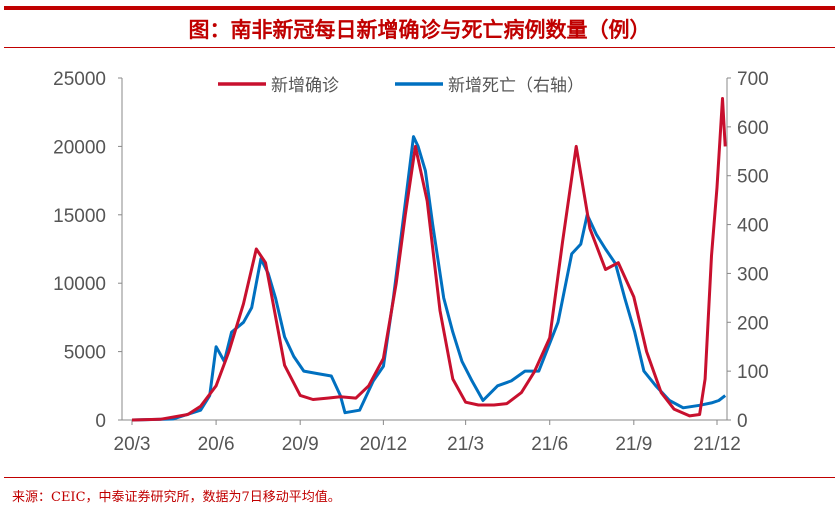 Image resolution: width=839 pixels, height=515 pixels. What do you see at coordinates (549, 444) in the screenshot?
I see `x-tick-label: 21/6` at bounding box center [549, 444].